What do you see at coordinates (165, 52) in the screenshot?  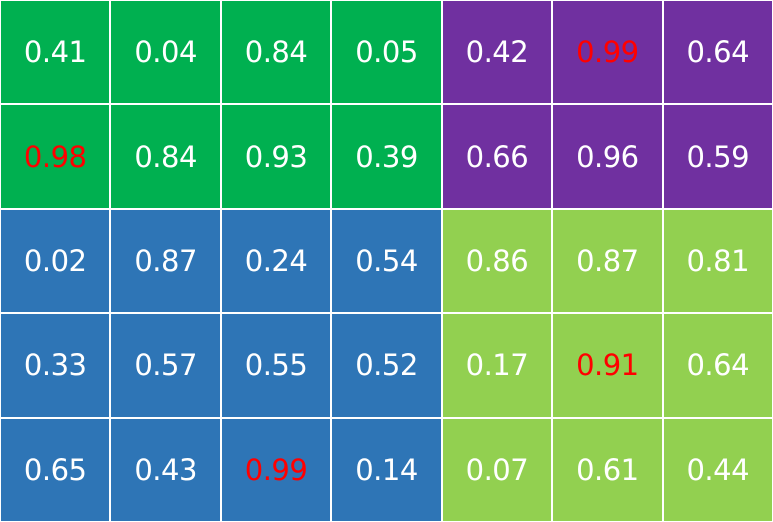 I see `grid-cell-r1-c2: 0.04` at bounding box center [165, 52].